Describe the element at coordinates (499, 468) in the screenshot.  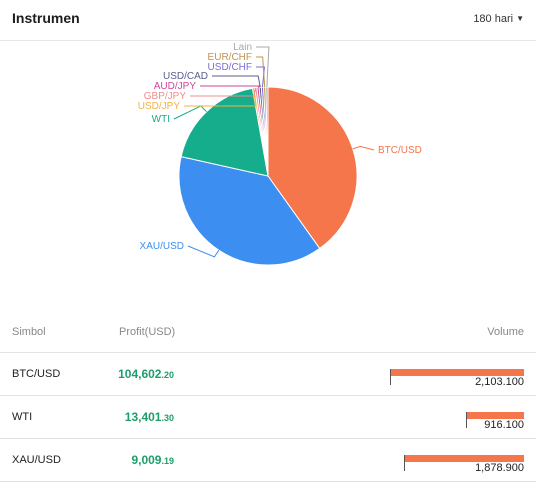
I see `row-volume: 1,878.900` at that location.